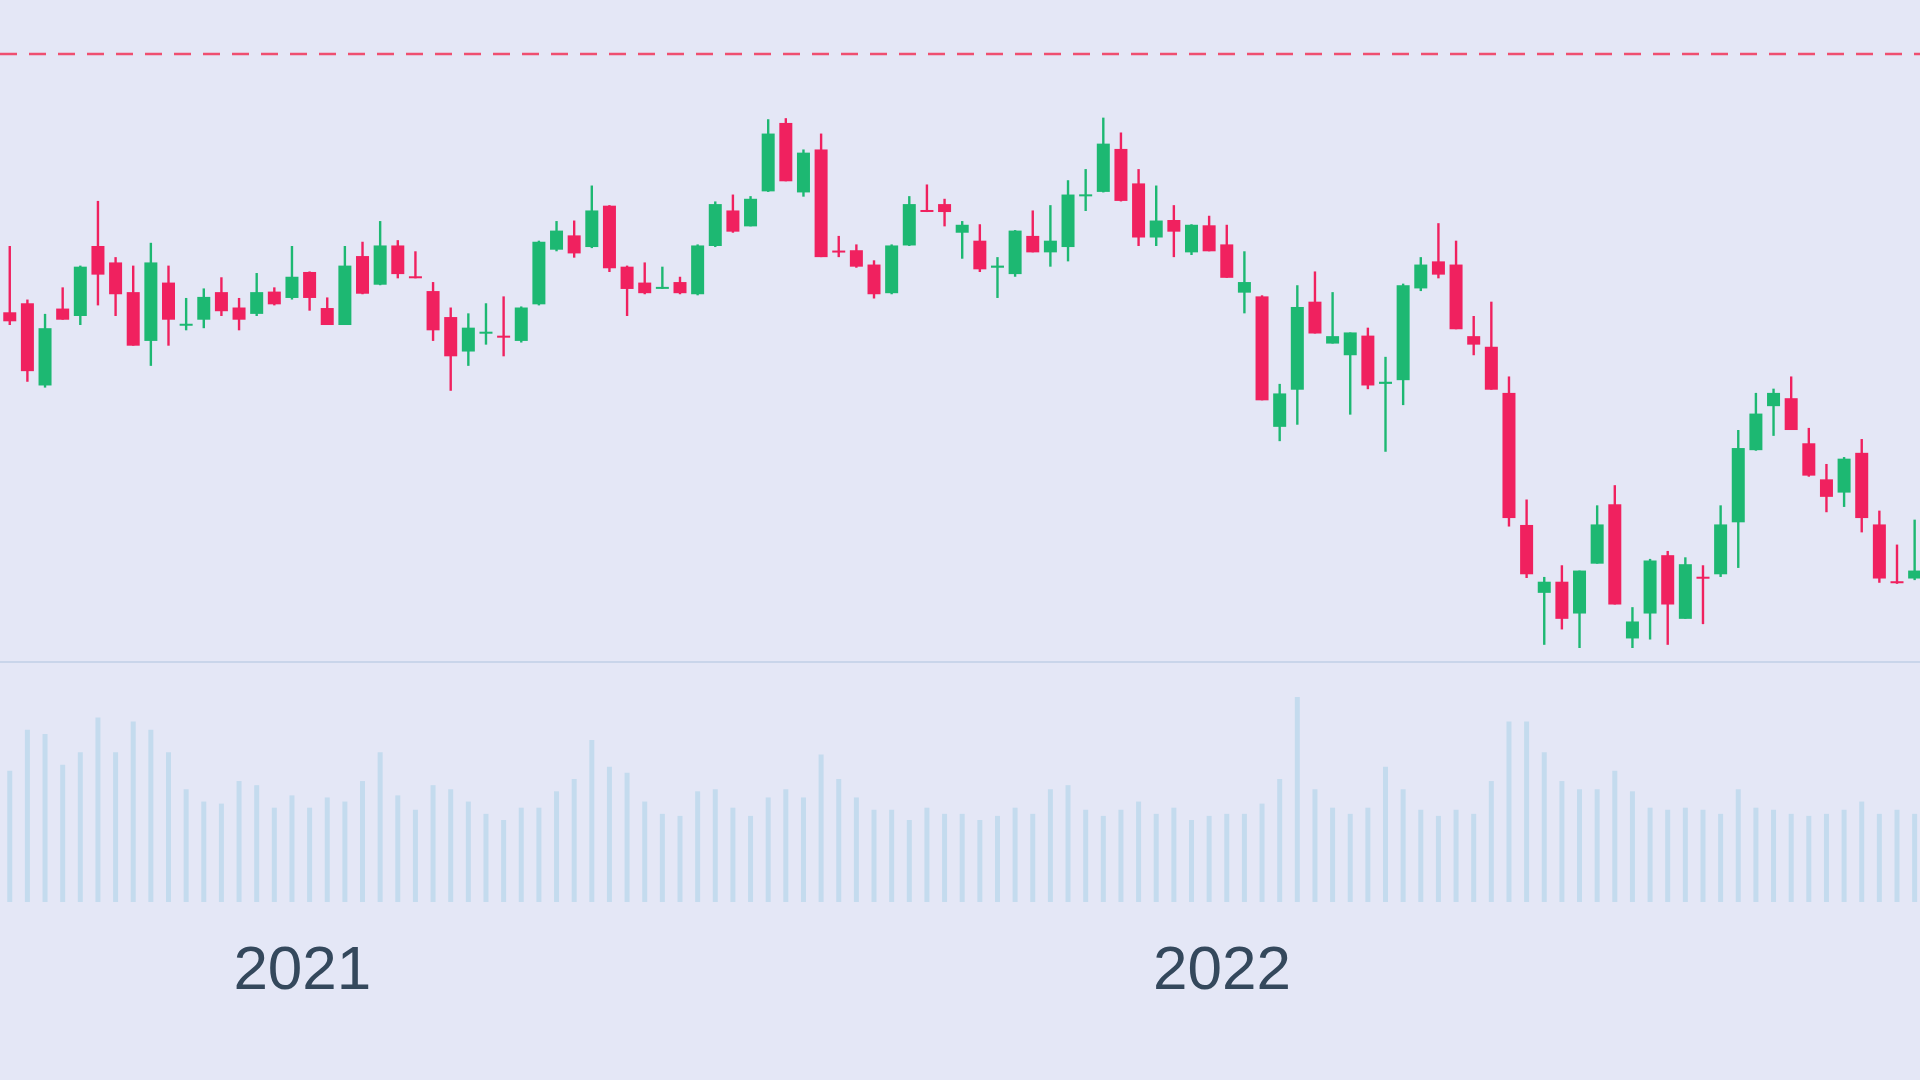 The width and height of the screenshot is (1920, 1080). Describe the element at coordinates (1222, 968) in the screenshot. I see `x-tick-label: 2022` at that location.